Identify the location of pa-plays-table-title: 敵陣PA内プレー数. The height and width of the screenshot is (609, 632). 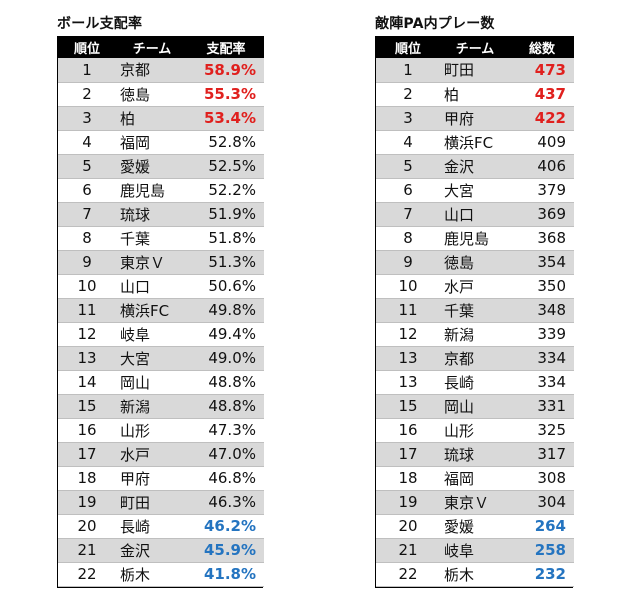
(435, 24).